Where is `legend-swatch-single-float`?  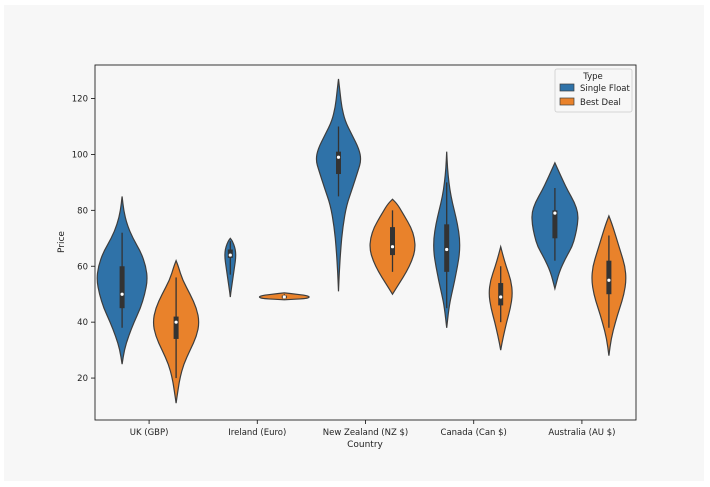 legend-swatch-single-float is located at coordinates (567, 87).